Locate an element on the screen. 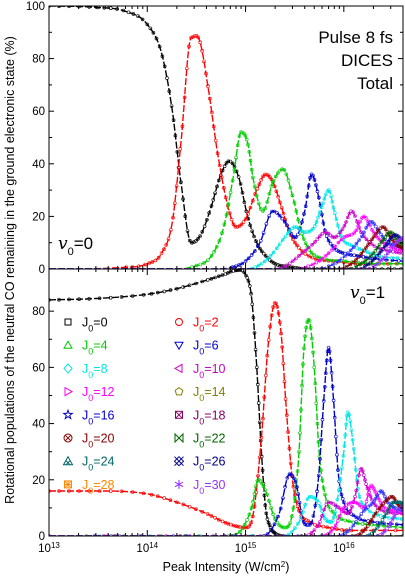  legend-label: J0=8 is located at coordinates (95, 371).